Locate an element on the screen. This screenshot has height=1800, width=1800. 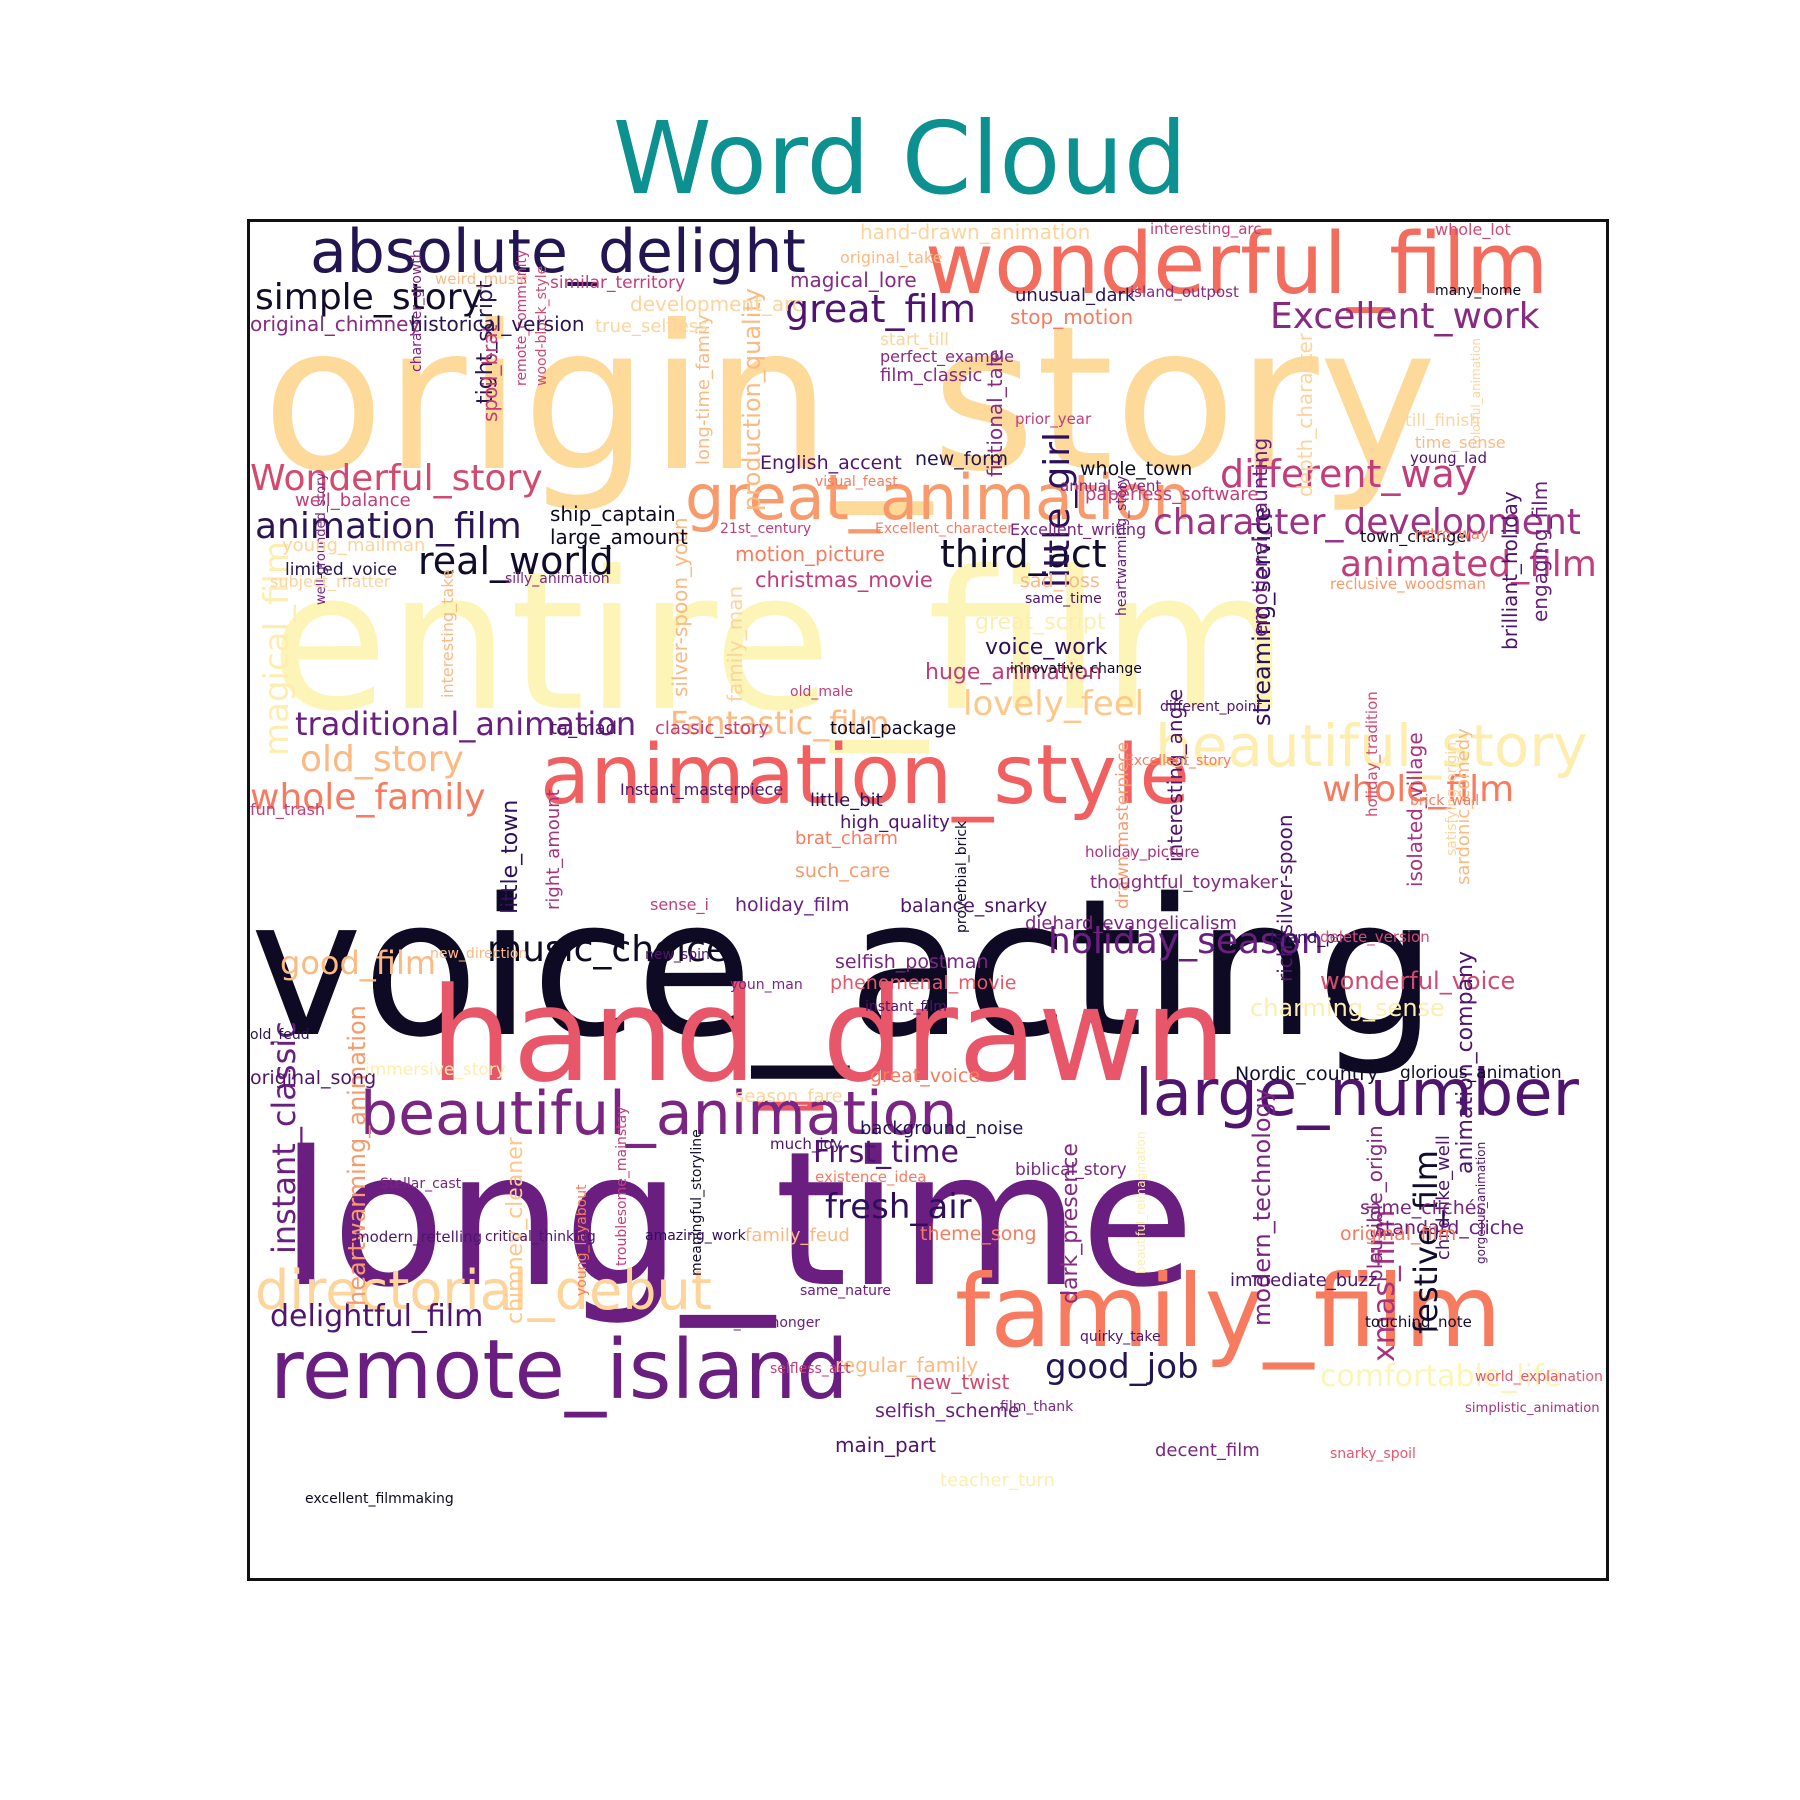
word-127: motion_picture is located at coordinates (810, 554).